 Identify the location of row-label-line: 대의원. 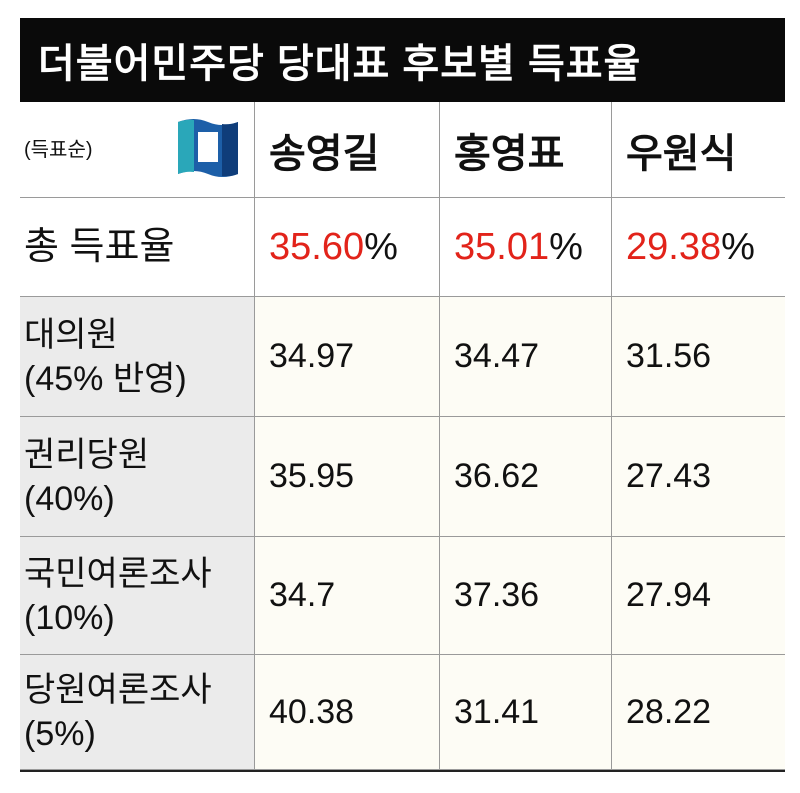
(71, 334).